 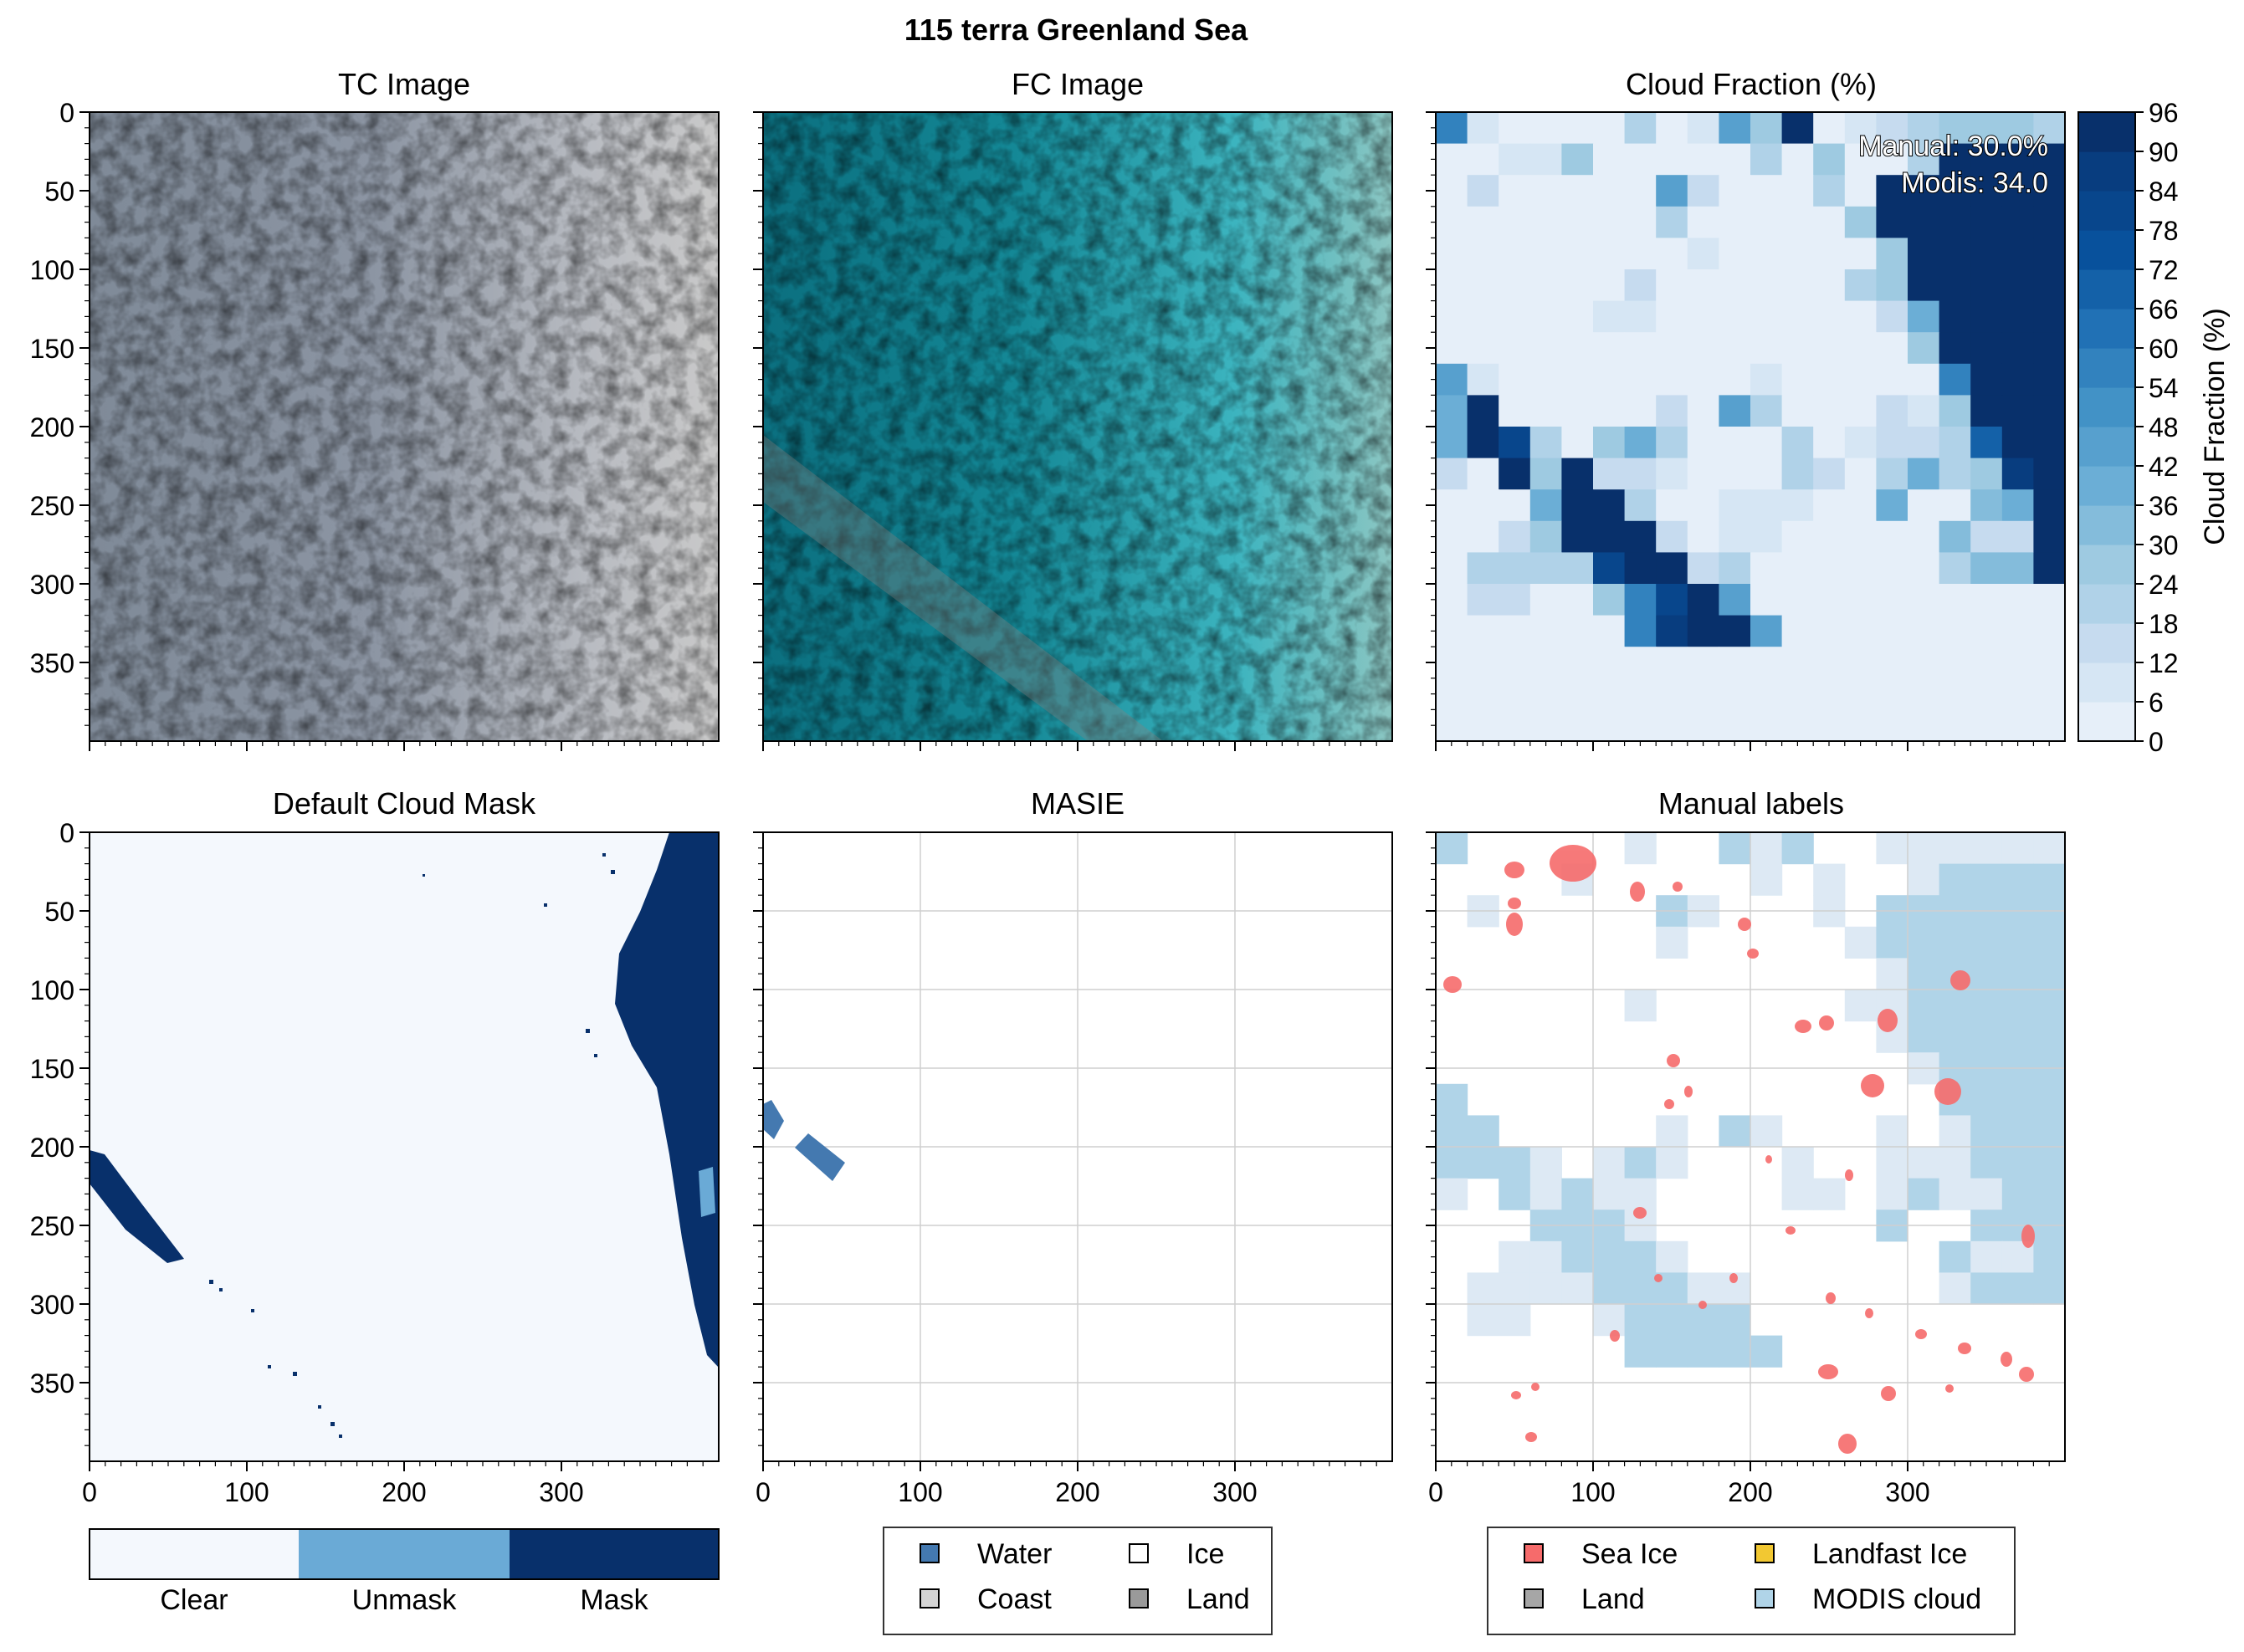 I want to click on colorbar-tick-label: 24, so click(x=2164, y=585).